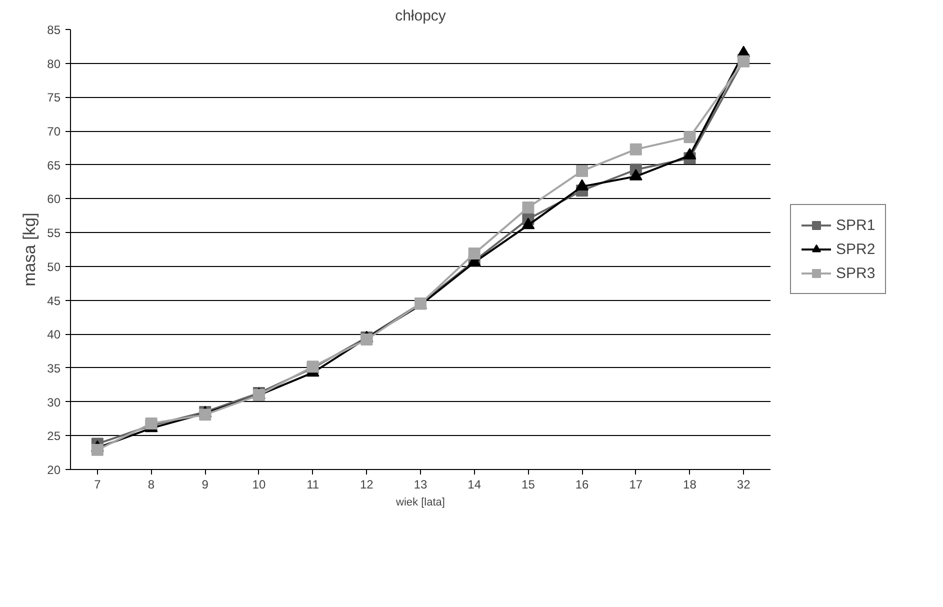 Image resolution: width=943 pixels, height=607 pixels. Describe the element at coordinates (54, 436) in the screenshot. I see `y-tick-label: 25` at that location.